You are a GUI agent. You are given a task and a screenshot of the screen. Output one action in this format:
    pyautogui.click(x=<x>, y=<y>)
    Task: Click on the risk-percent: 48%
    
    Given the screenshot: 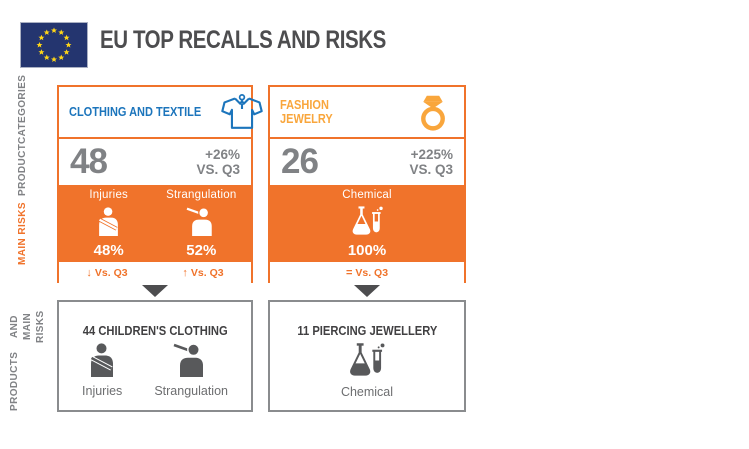 What is the action you would take?
    pyautogui.click(x=108, y=250)
    